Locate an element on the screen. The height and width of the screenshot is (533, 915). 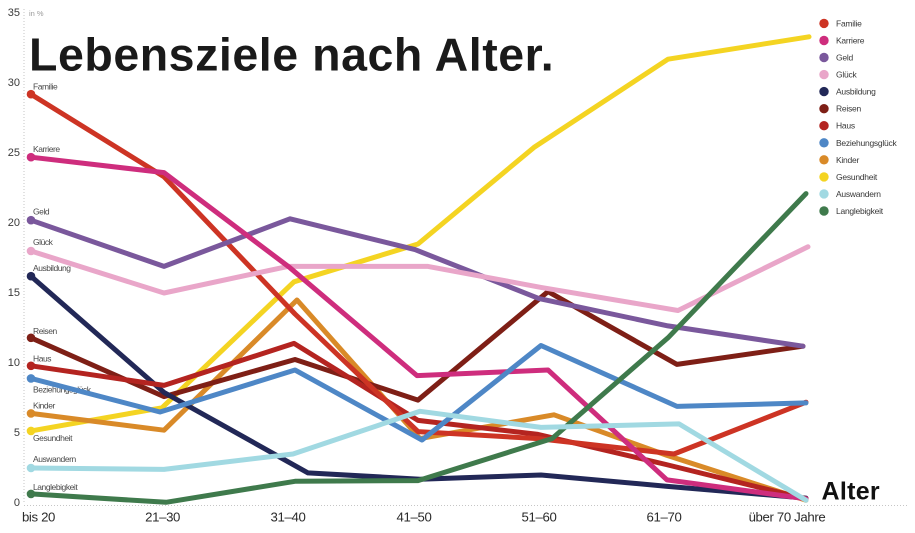
svg-text: 51–60 is located at coordinates (539, 517).